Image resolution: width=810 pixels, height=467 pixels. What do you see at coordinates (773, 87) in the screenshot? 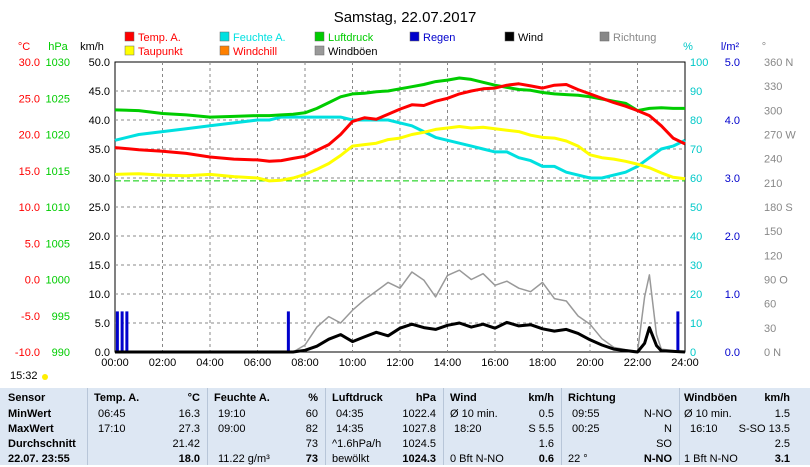
I see `y-tick-label-direction: 330` at bounding box center [773, 87].